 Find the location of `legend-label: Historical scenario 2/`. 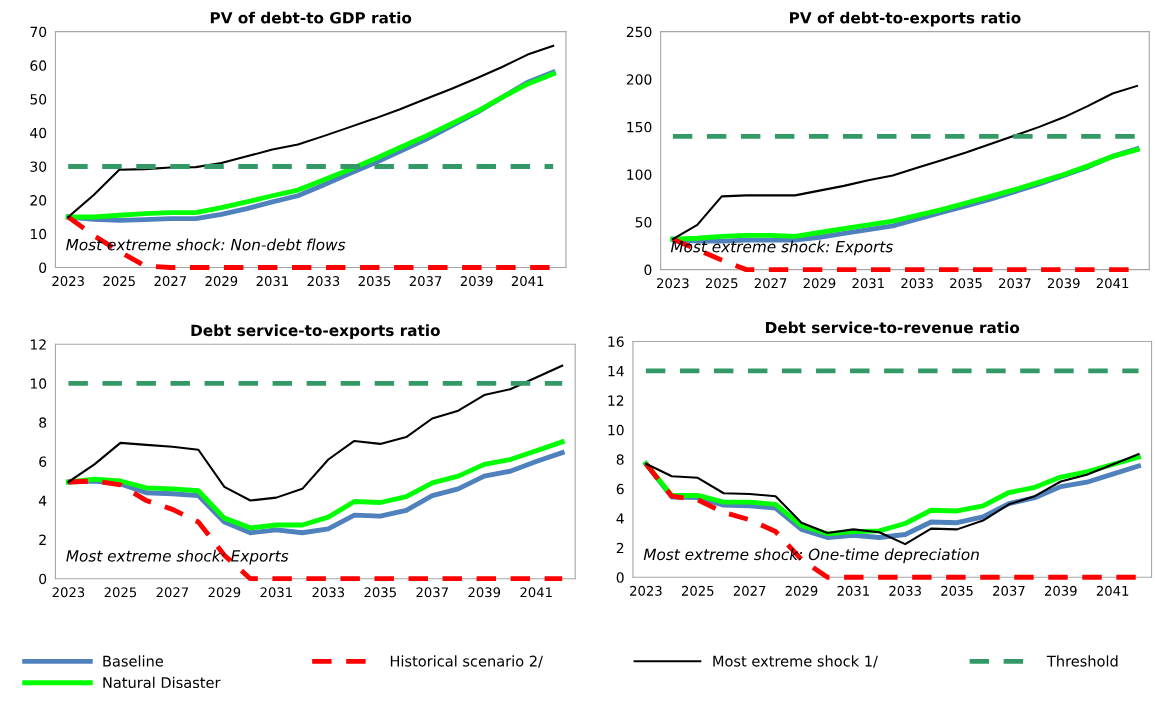

legend-label: Historical scenario 2/ is located at coordinates (466, 661).